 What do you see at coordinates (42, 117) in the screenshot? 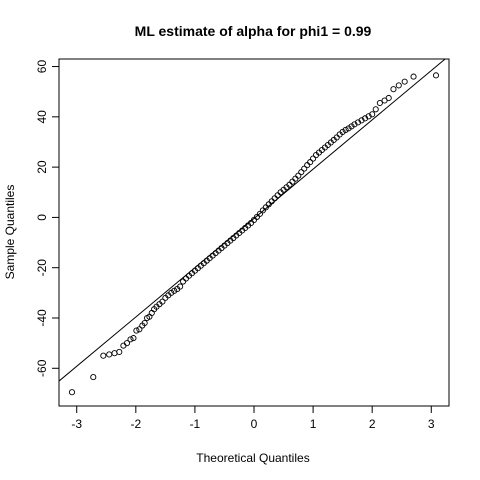
I see `y-tick-label: 40` at bounding box center [42, 117].